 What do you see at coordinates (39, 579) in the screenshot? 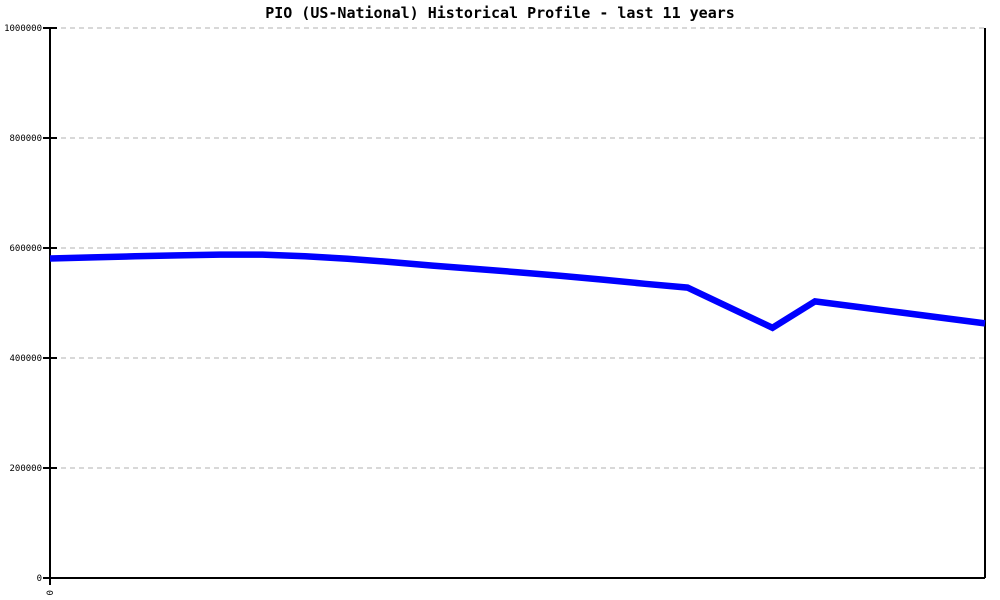
I see `y-tick-label: 0` at bounding box center [39, 579].